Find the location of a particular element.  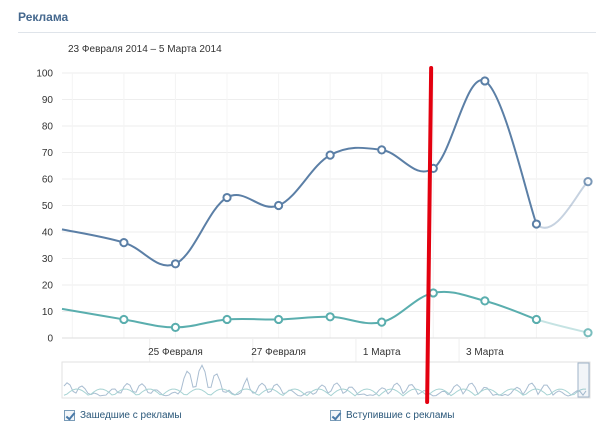

y-tick-label: 100 is located at coordinates (44, 74).